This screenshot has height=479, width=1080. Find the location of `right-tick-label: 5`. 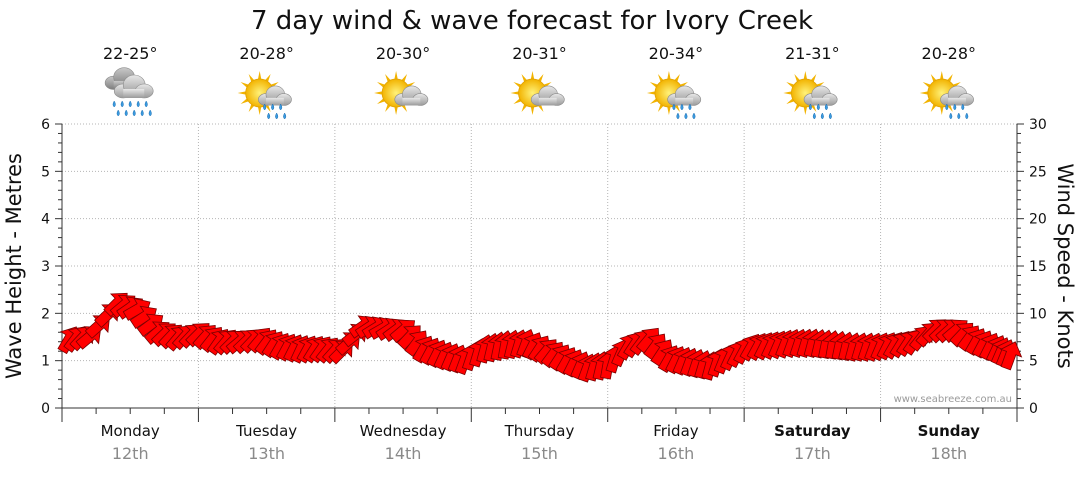

right-tick-label: 5 is located at coordinates (1033, 362).